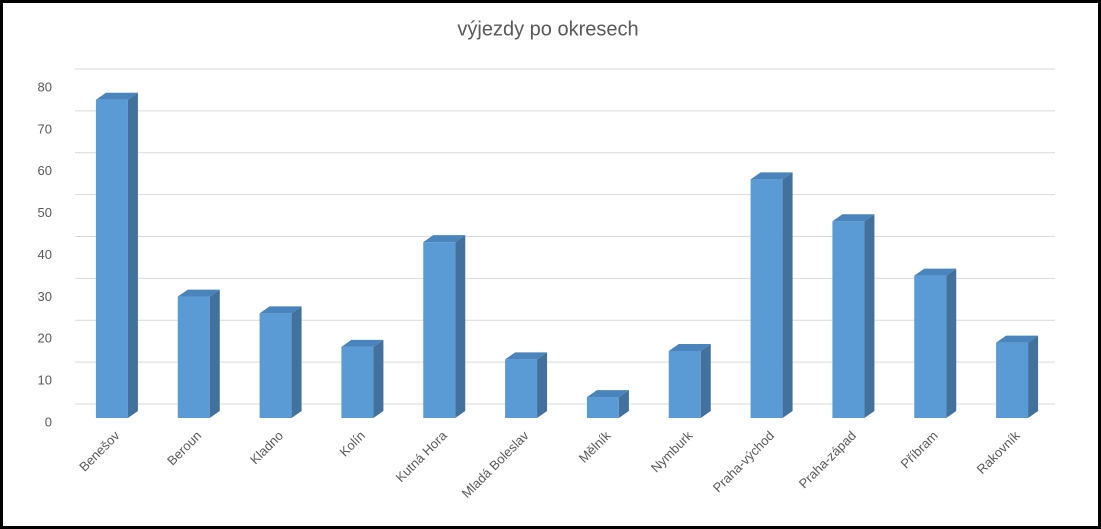 The width and height of the screenshot is (1101, 529). What do you see at coordinates (45, 254) in the screenshot?
I see `y-tick-label: 40` at bounding box center [45, 254].